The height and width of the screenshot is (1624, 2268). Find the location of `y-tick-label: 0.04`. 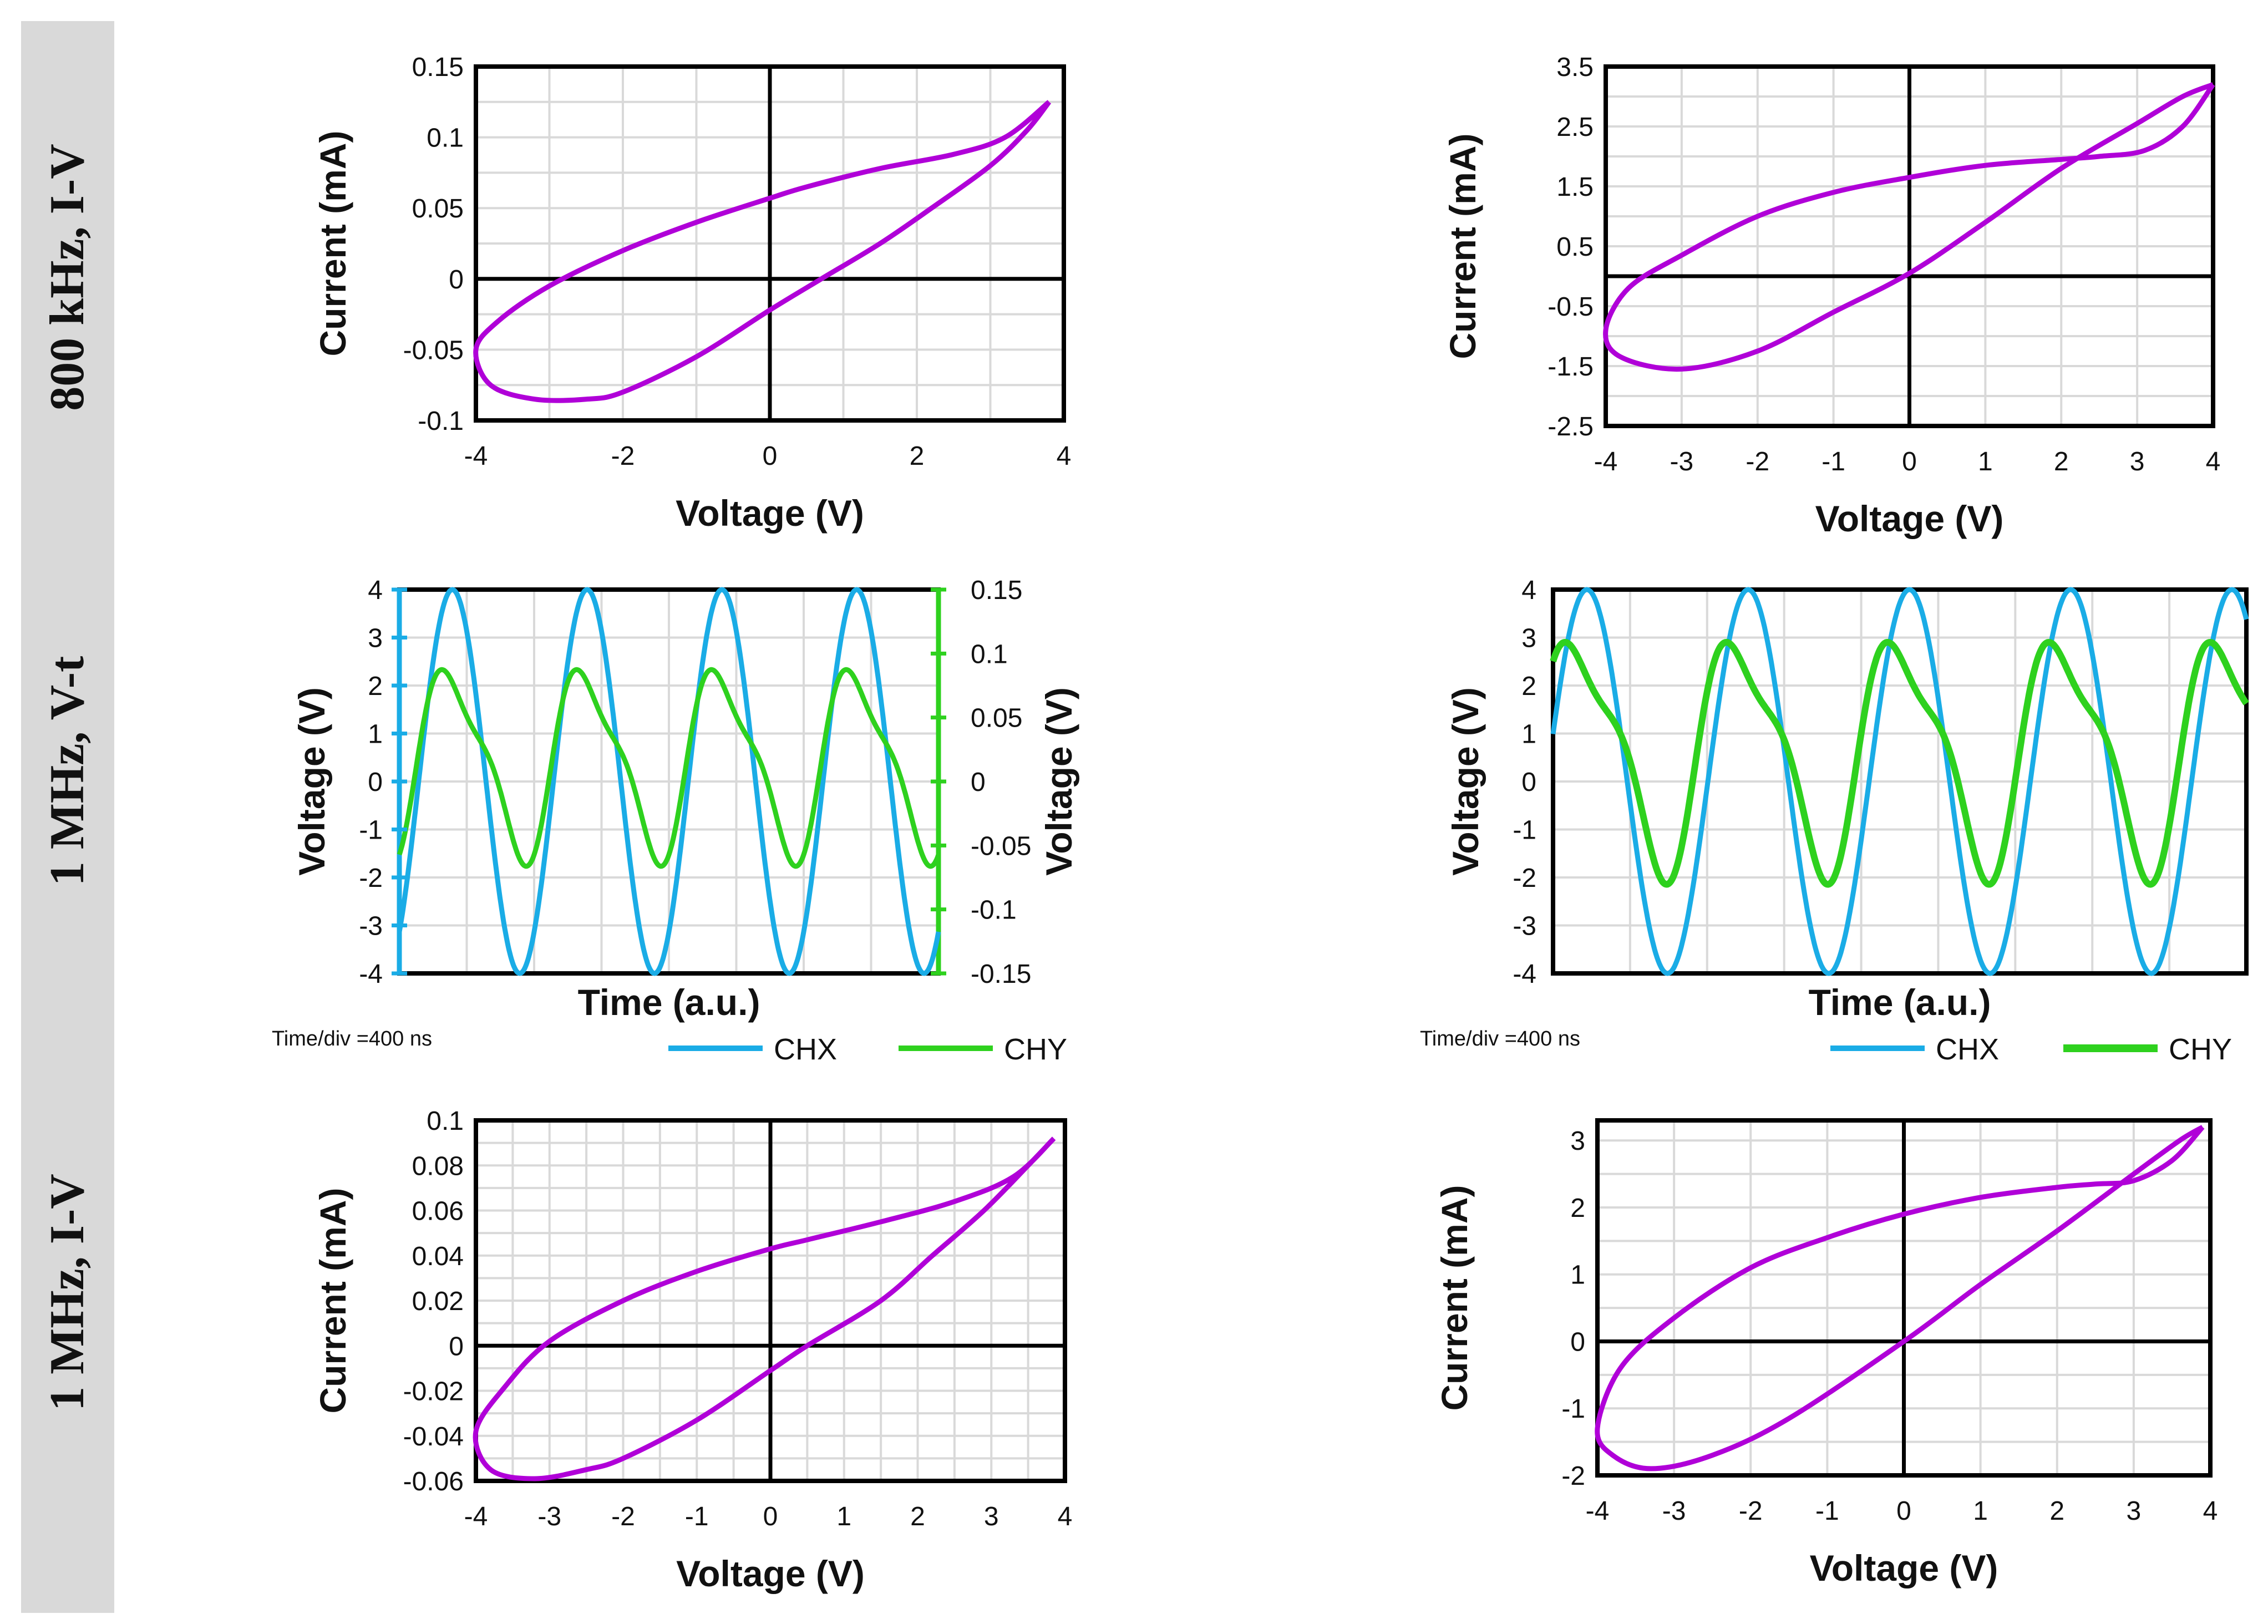

y-tick-label: 0.04 is located at coordinates (438, 1256).